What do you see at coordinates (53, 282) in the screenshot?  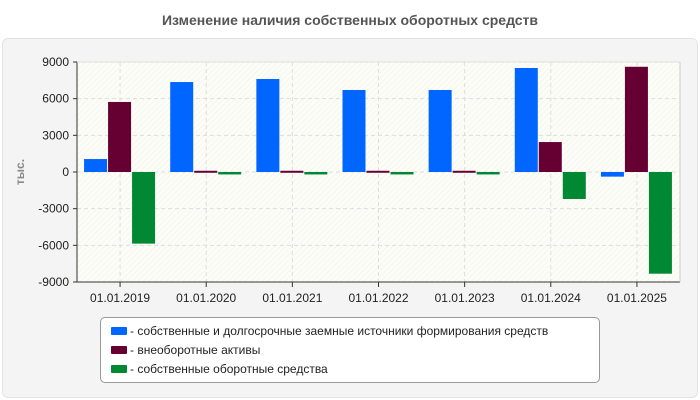 I see `y-tick-label: -9000` at bounding box center [53, 282].